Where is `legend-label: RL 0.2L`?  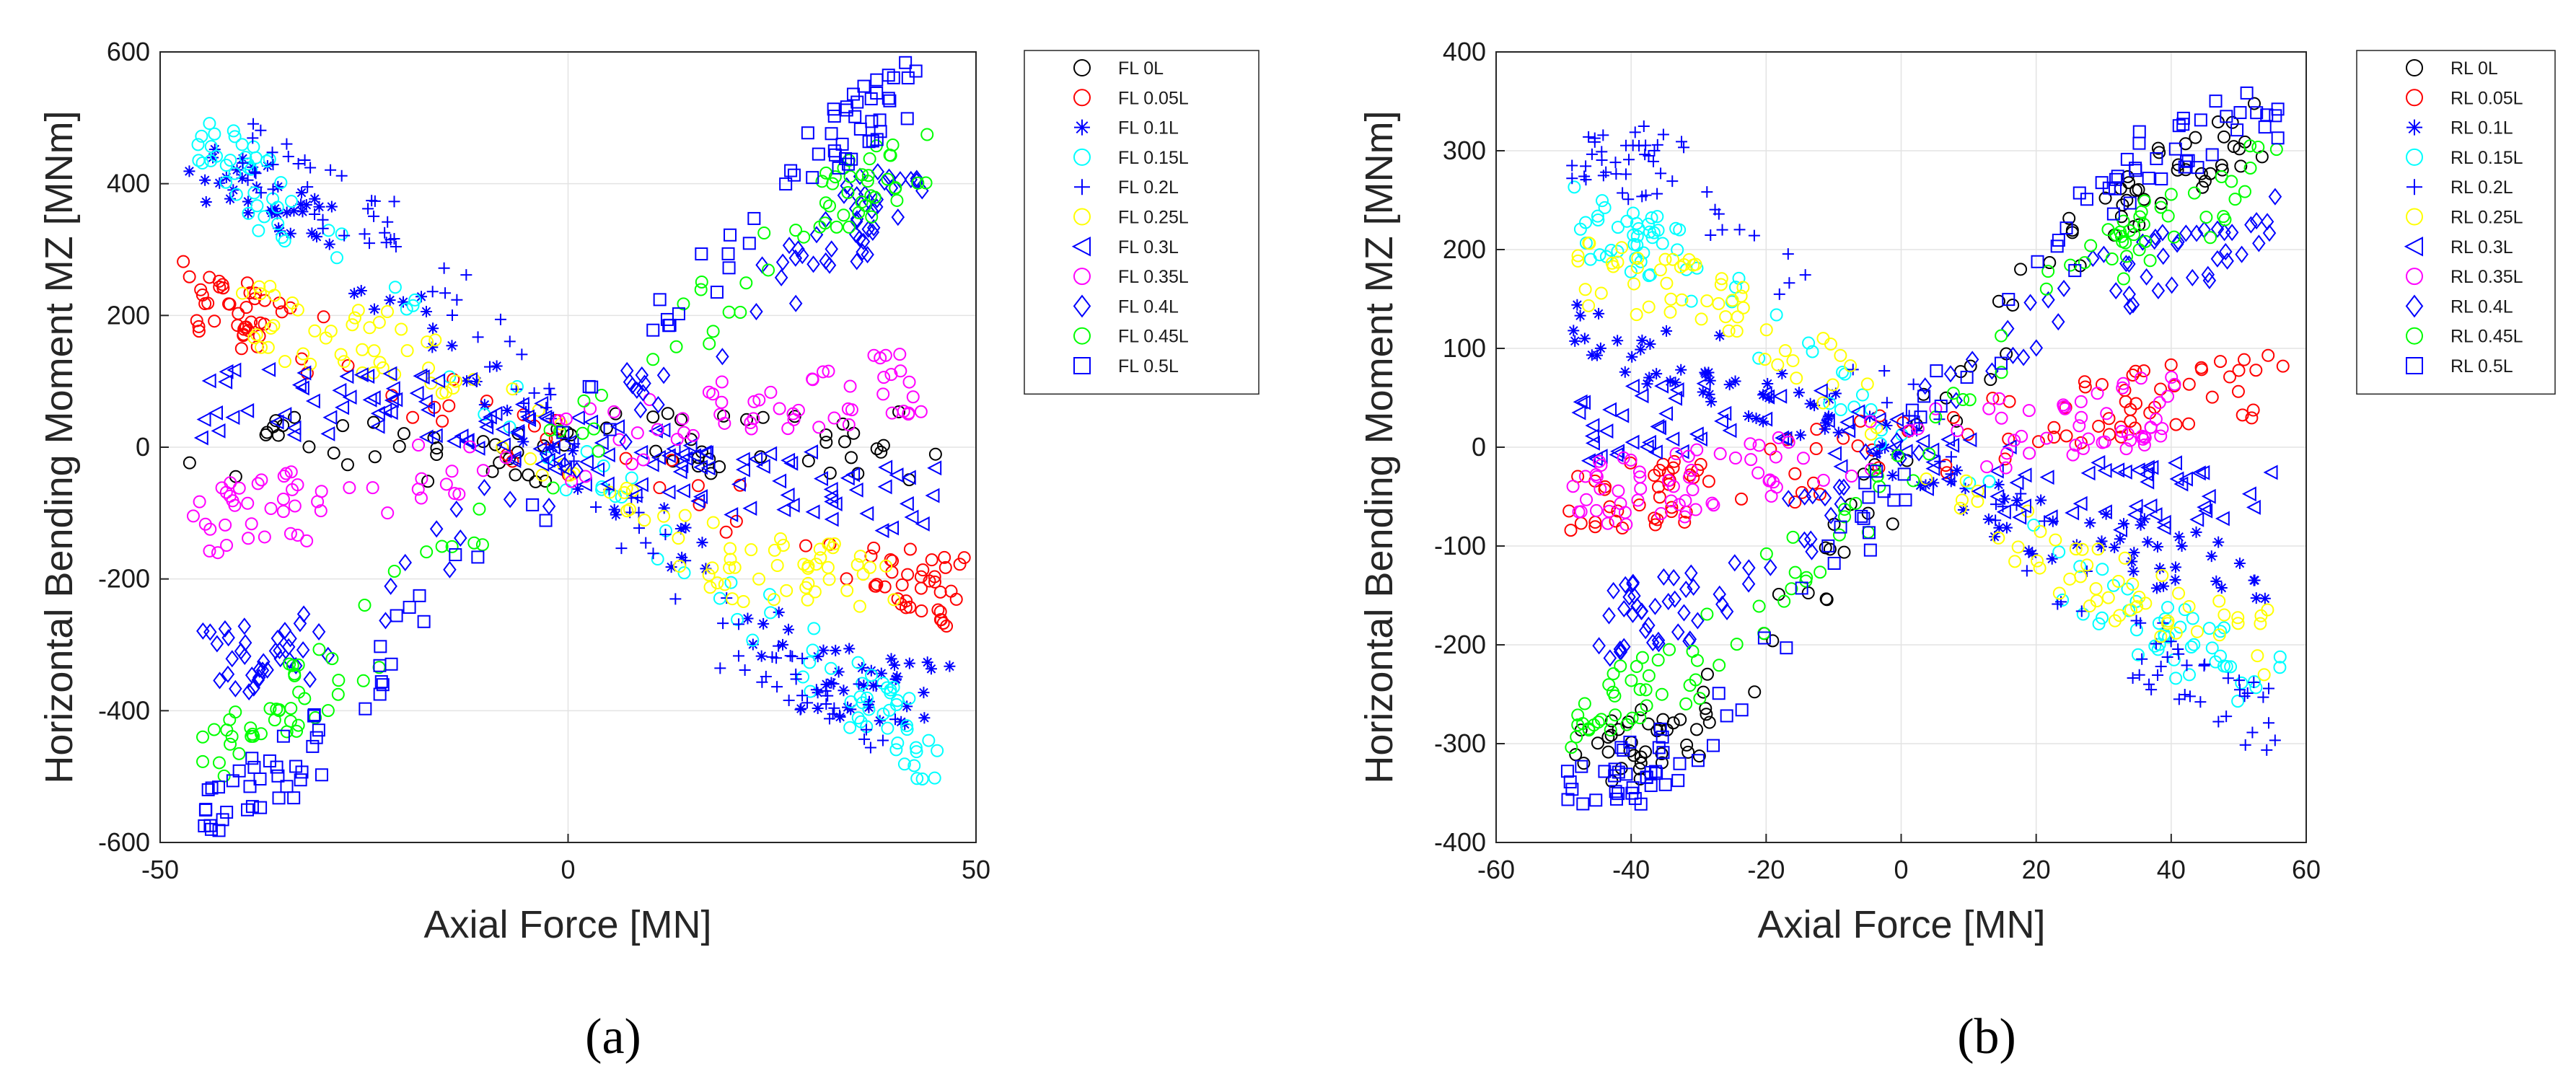
legend-label: RL 0.2L is located at coordinates (2481, 187).